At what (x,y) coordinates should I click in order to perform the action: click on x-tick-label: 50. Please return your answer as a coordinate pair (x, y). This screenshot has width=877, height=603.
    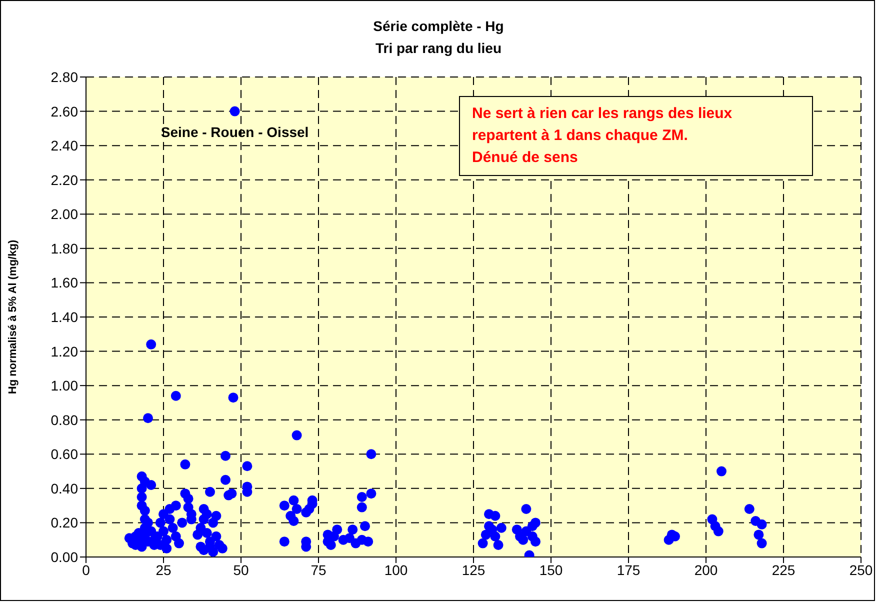
    Looking at the image, I should click on (241, 570).